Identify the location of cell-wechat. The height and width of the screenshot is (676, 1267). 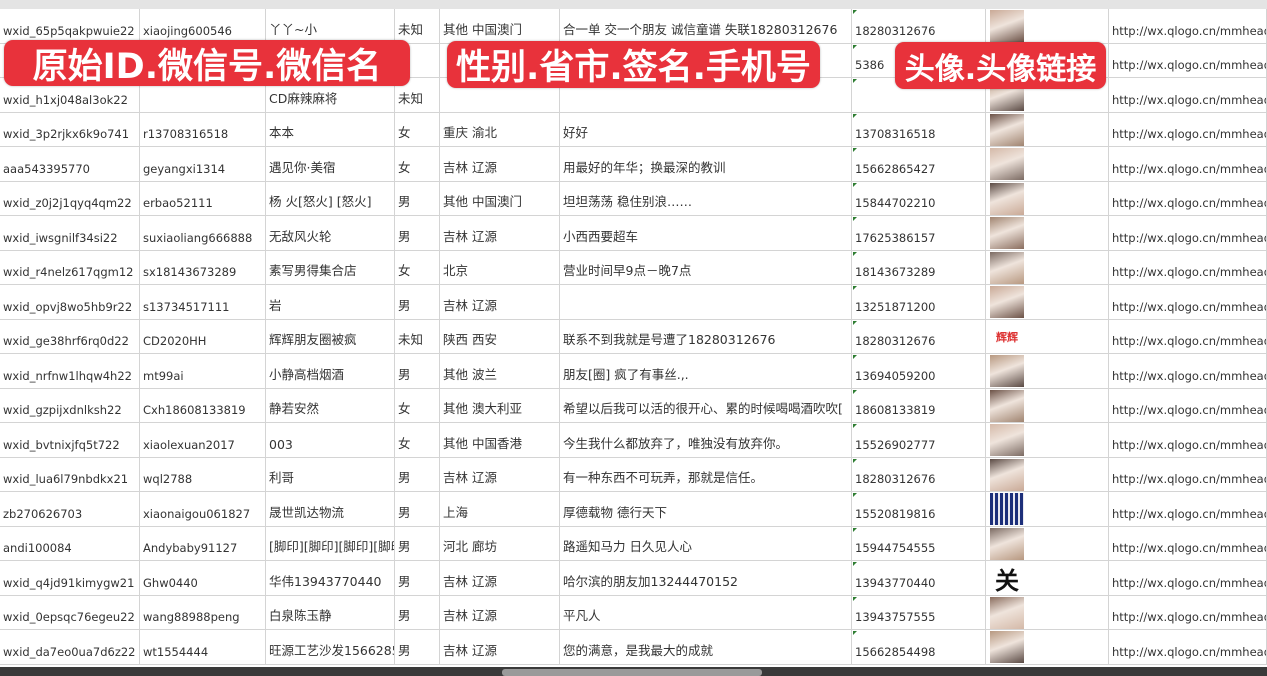
(203, 95).